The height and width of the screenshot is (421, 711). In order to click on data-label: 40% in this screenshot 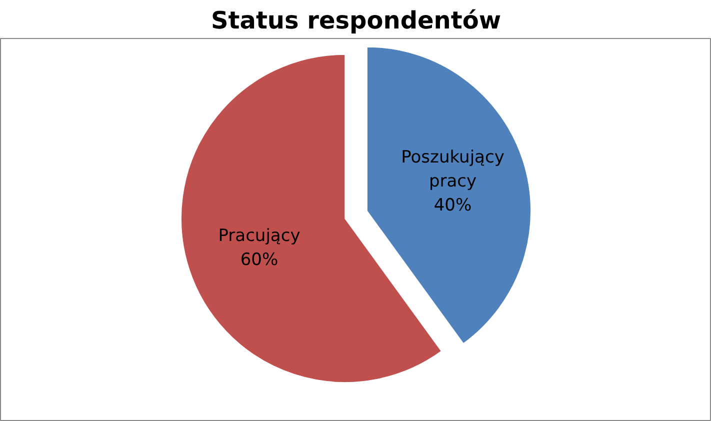, I will do `click(453, 205)`.